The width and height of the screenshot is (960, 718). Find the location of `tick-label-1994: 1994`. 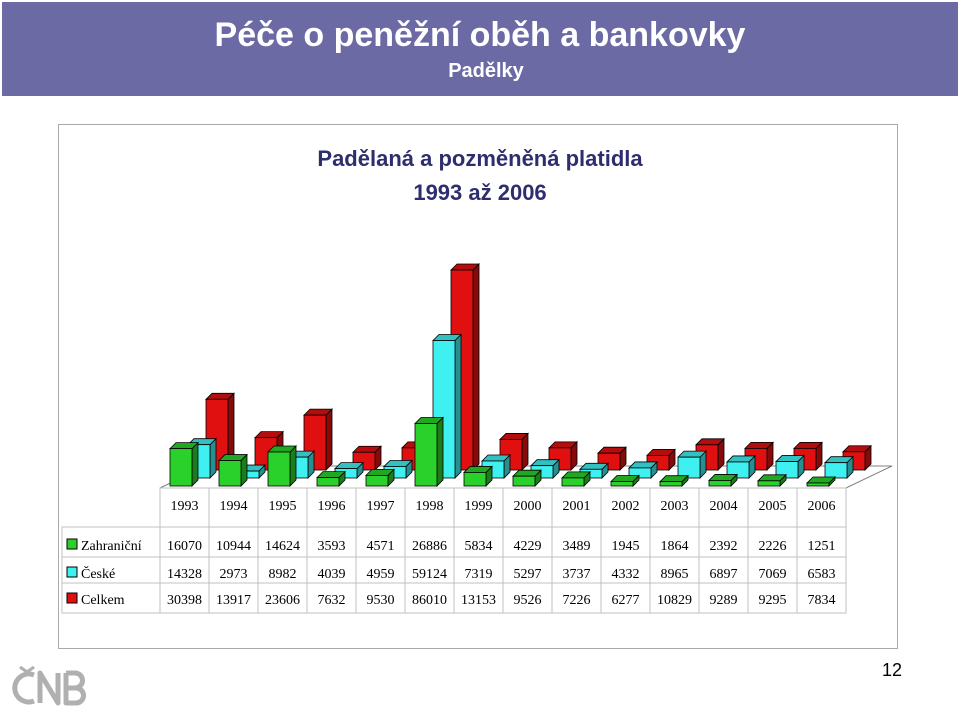

tick-label-1994: 1994 is located at coordinates (234, 506).